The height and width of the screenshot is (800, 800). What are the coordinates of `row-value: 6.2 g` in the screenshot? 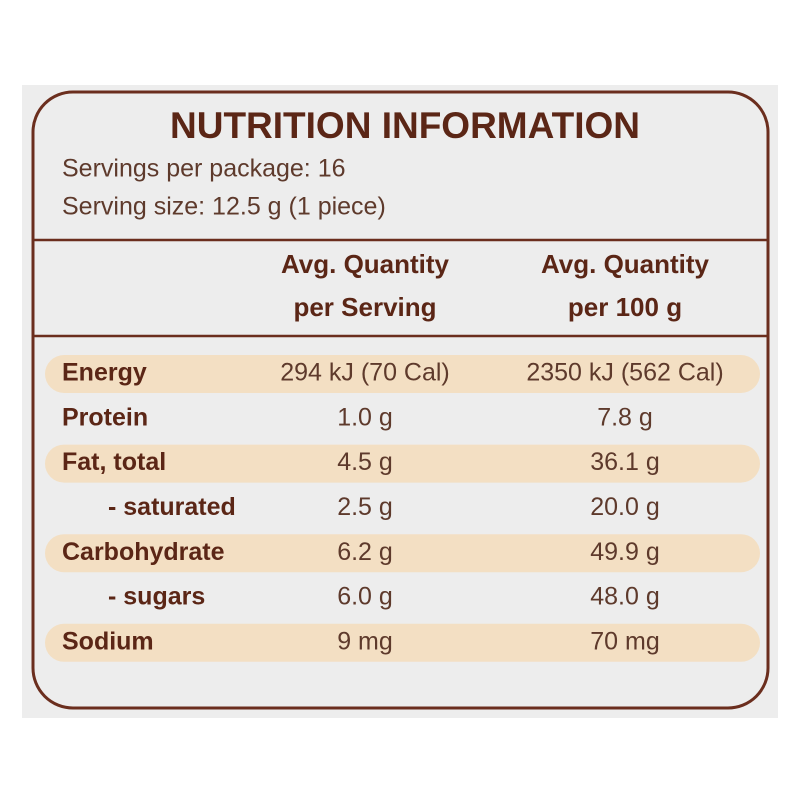 It's located at (365, 552).